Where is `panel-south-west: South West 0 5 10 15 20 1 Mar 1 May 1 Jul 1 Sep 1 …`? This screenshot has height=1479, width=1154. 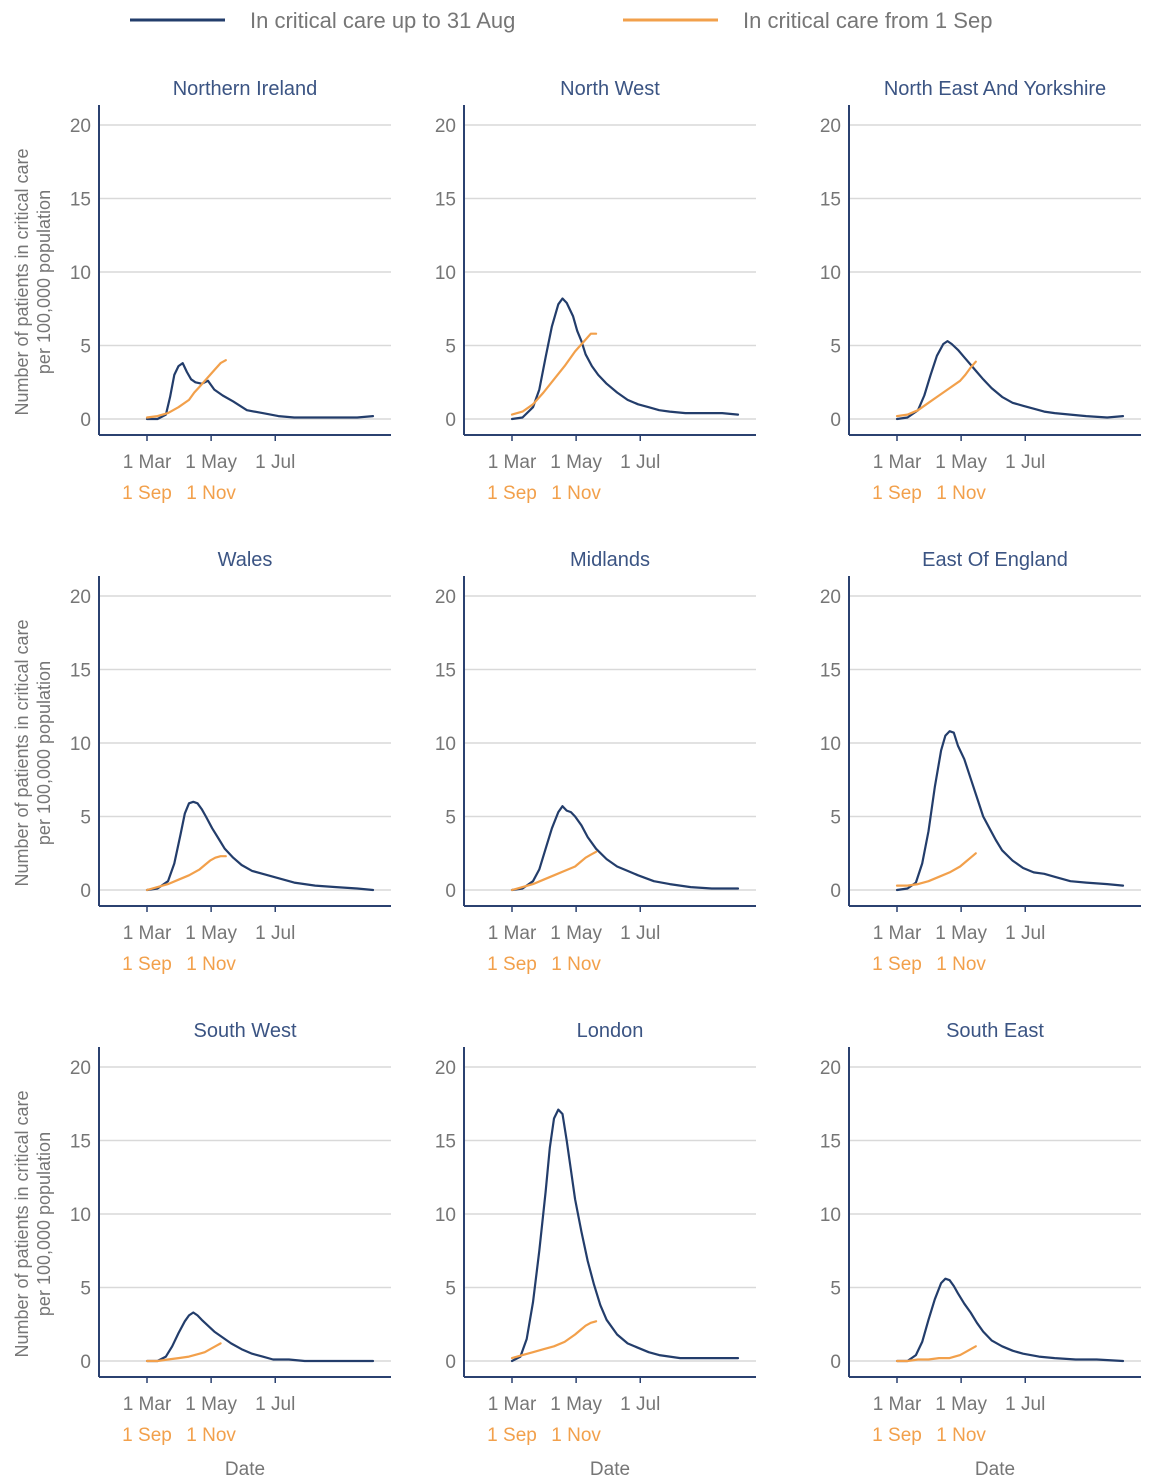 panel-south-west: South West 0 5 10 15 20 1 Mar 1 May 1 Jul 1 Sep 1 … is located at coordinates (201, 1249).